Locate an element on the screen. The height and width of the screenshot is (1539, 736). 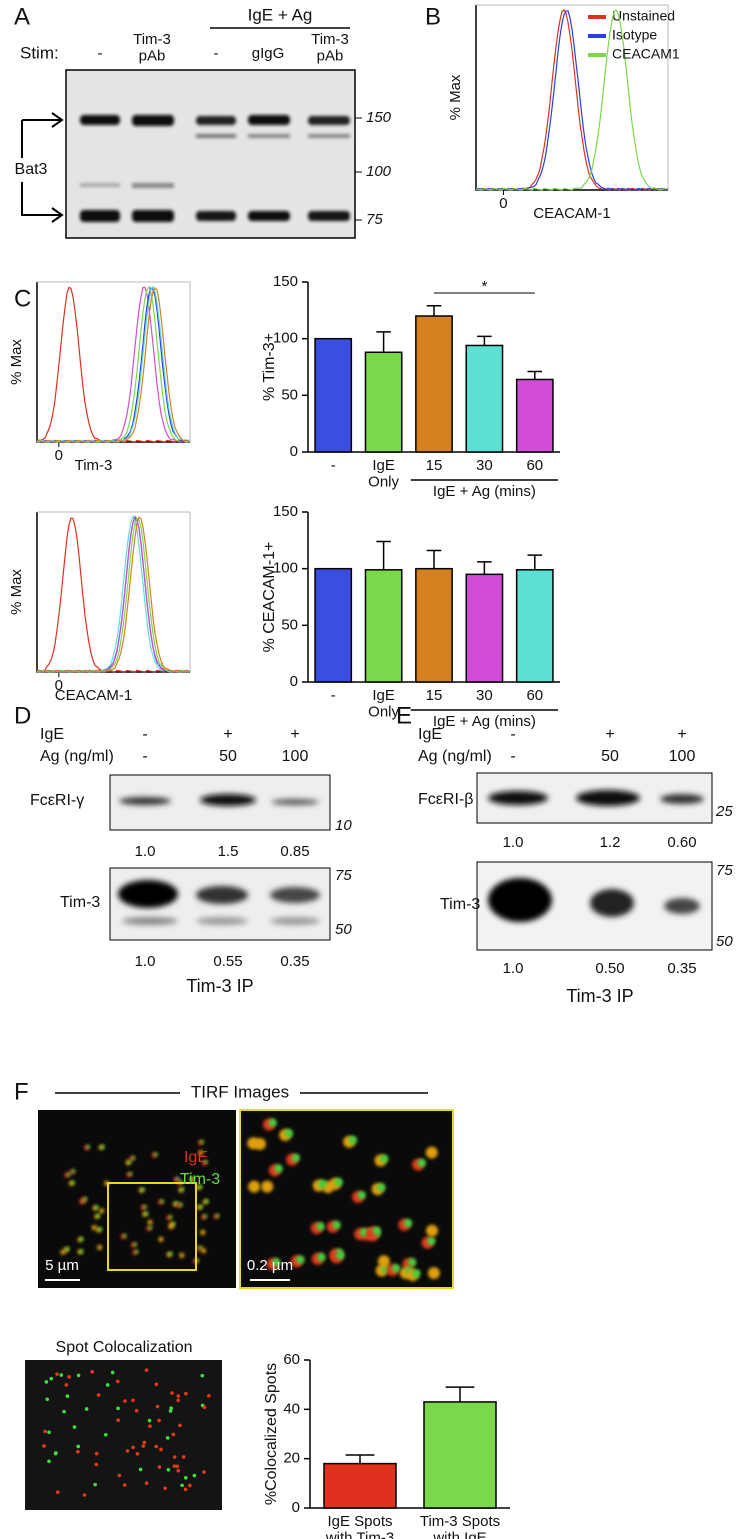
y-label: % Max is located at coordinates (16, 592).